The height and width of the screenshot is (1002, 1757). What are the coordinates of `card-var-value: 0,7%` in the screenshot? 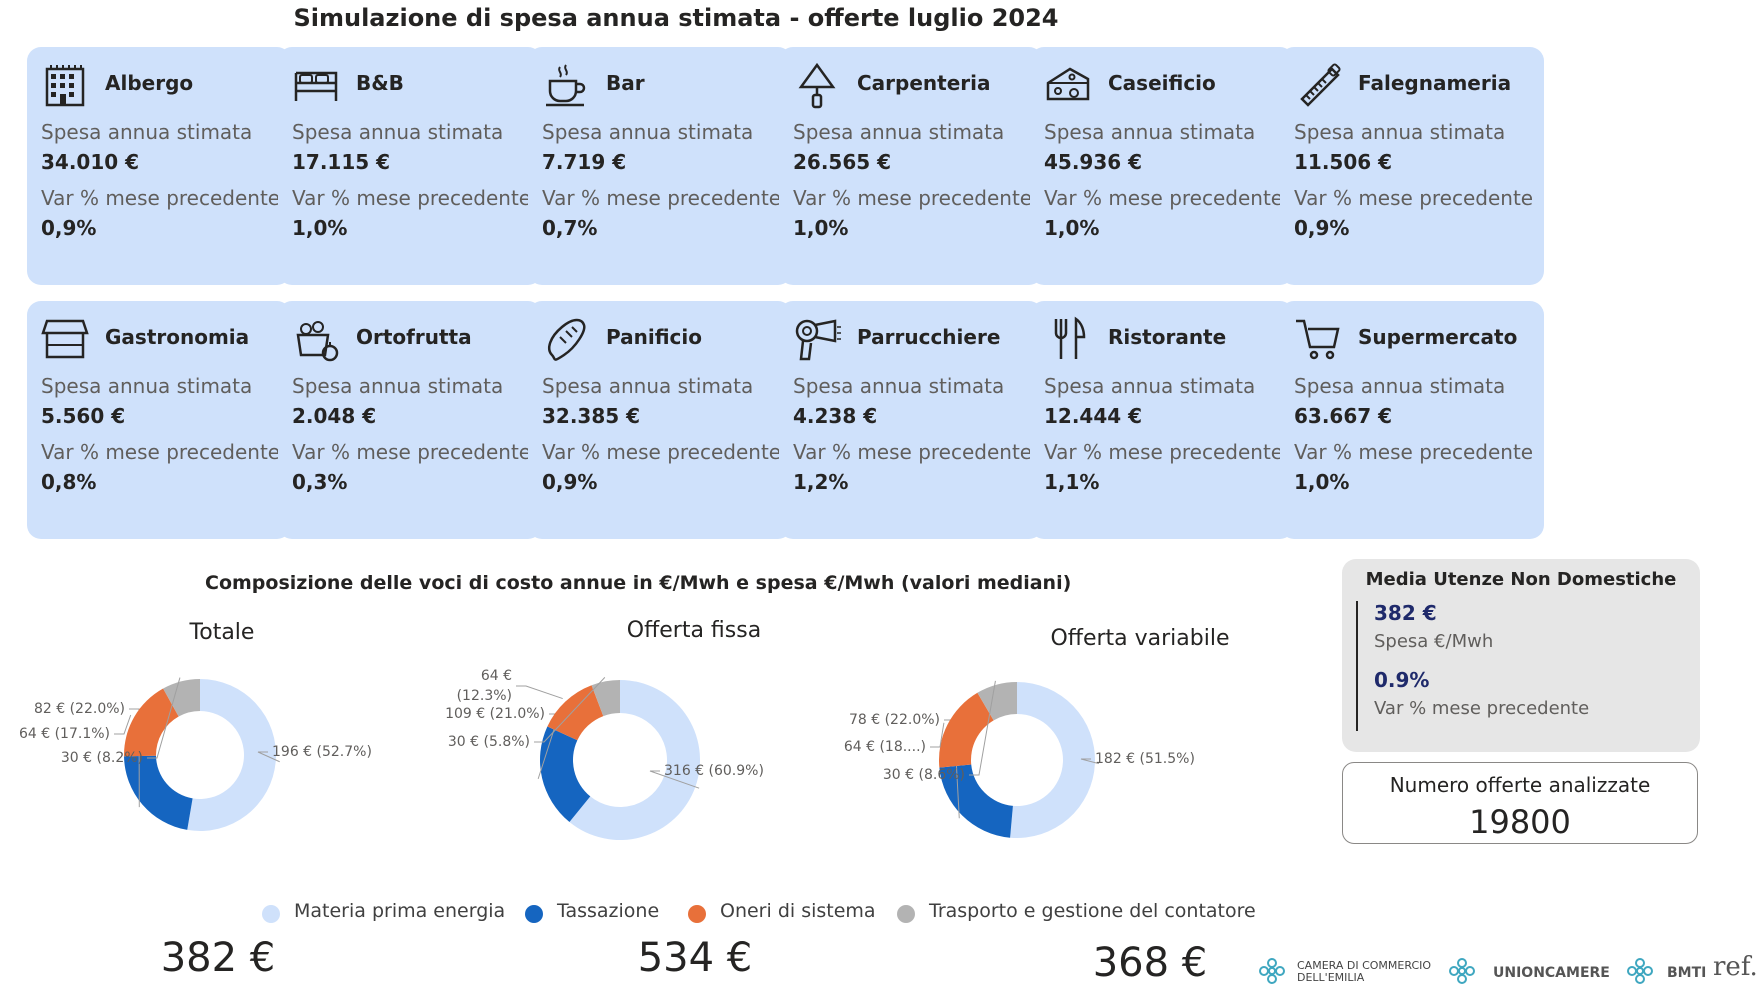 It's located at (570, 228).